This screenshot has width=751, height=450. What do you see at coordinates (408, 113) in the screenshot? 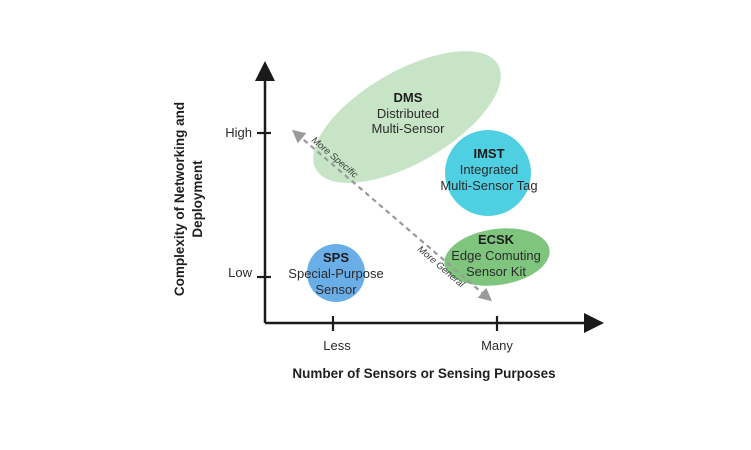
I see `dms-line1: Distributed` at bounding box center [408, 113].